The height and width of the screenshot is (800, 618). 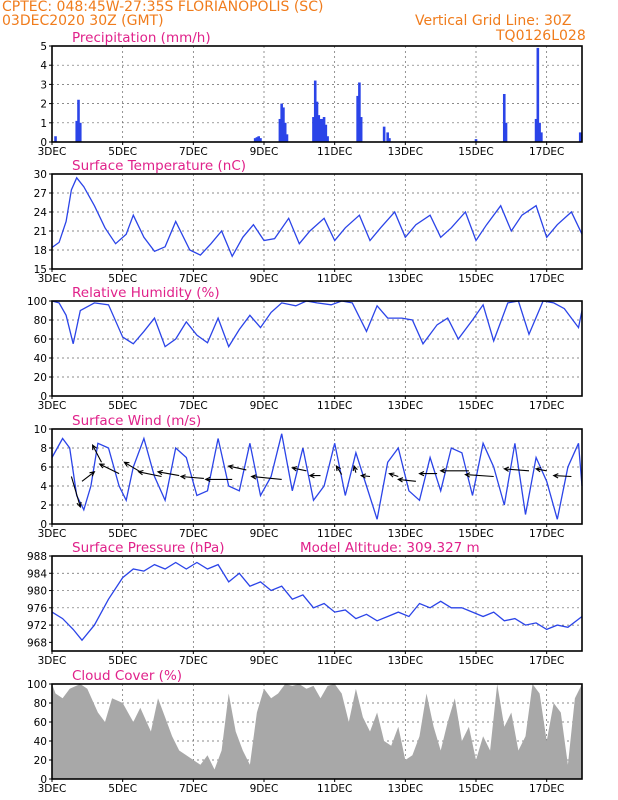 I want to click on y-tick-label: 10, so click(x=40, y=430).